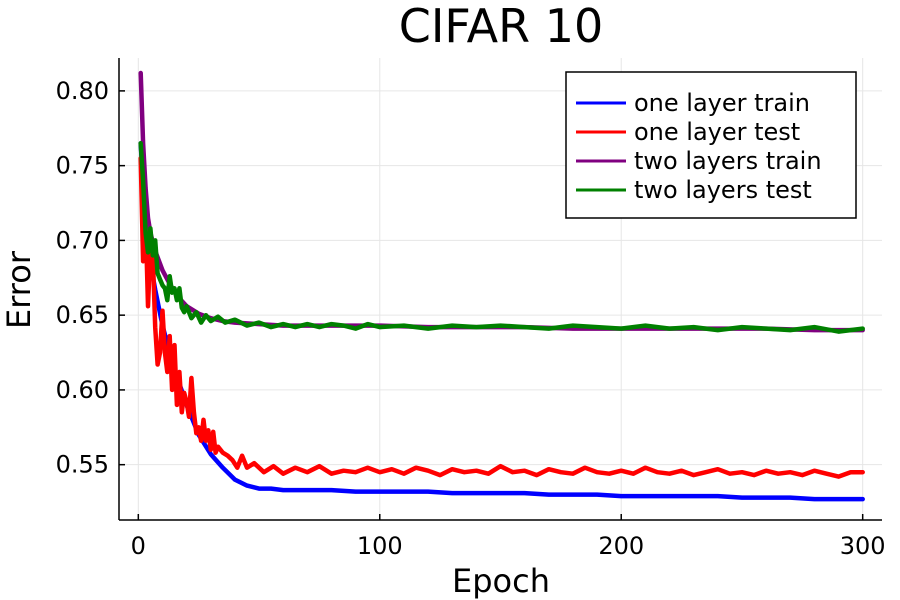 The height and width of the screenshot is (600, 900). Describe the element at coordinates (723, 190) in the screenshot. I see `legend-label-two-layers-test: two layers test` at that location.